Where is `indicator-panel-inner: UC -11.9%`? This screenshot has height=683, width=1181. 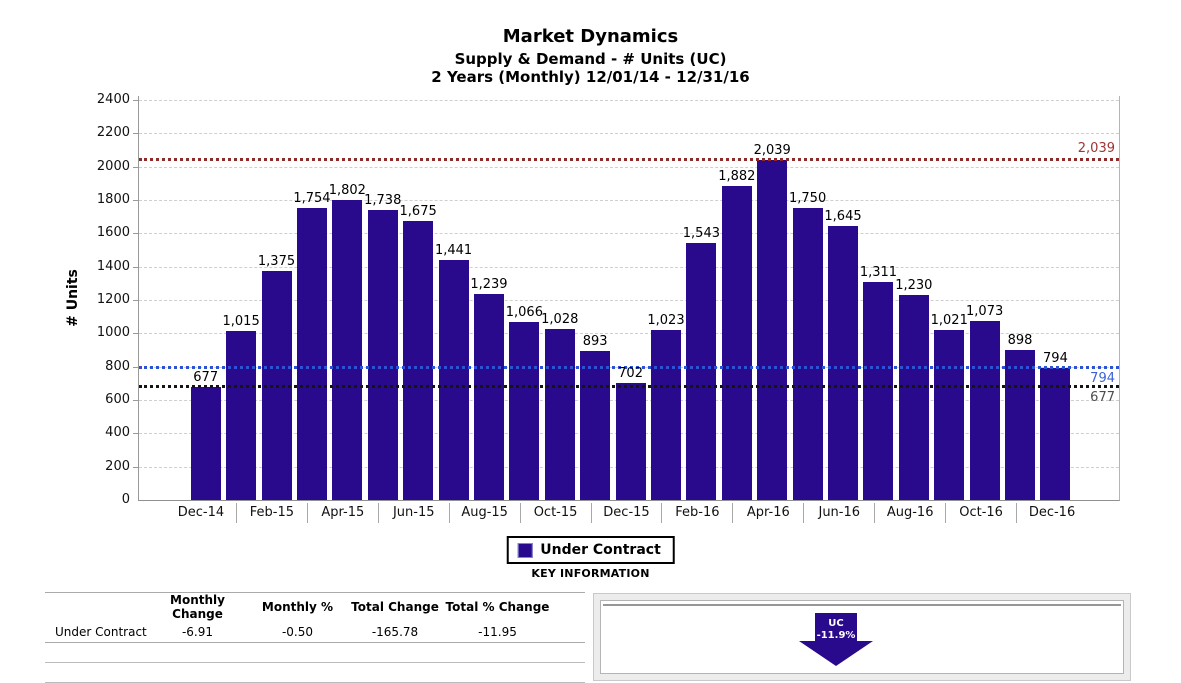 indicator-panel-inner: UC -11.9% is located at coordinates (862, 637).